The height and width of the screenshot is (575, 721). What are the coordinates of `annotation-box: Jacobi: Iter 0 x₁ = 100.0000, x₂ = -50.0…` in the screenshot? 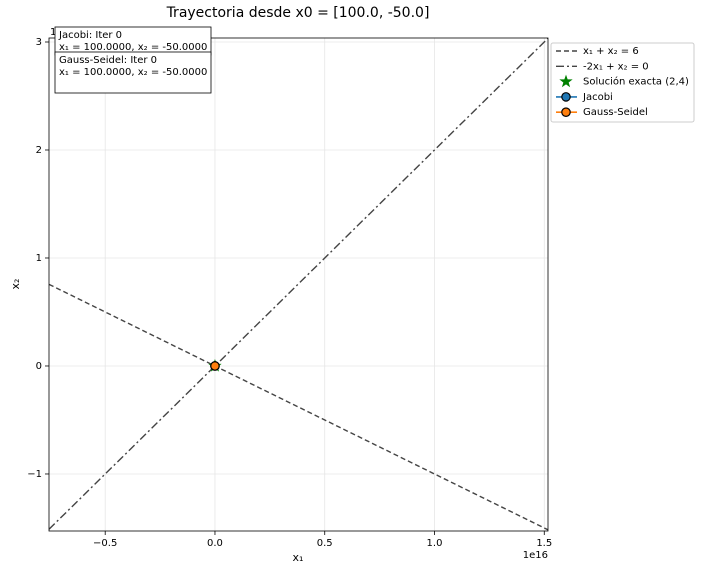 It's located at (133, 41).